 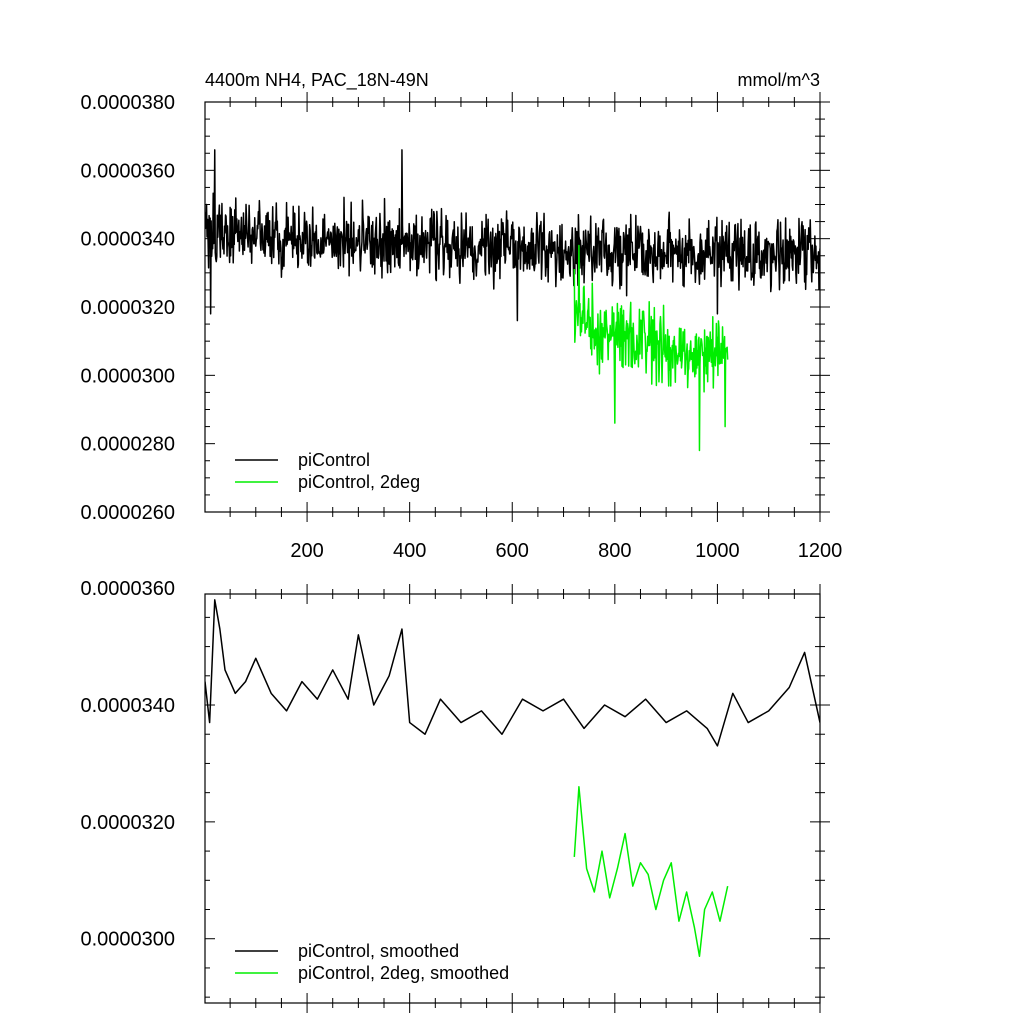 I want to click on legend-label: piControl, 2deg, so click(x=359, y=482).